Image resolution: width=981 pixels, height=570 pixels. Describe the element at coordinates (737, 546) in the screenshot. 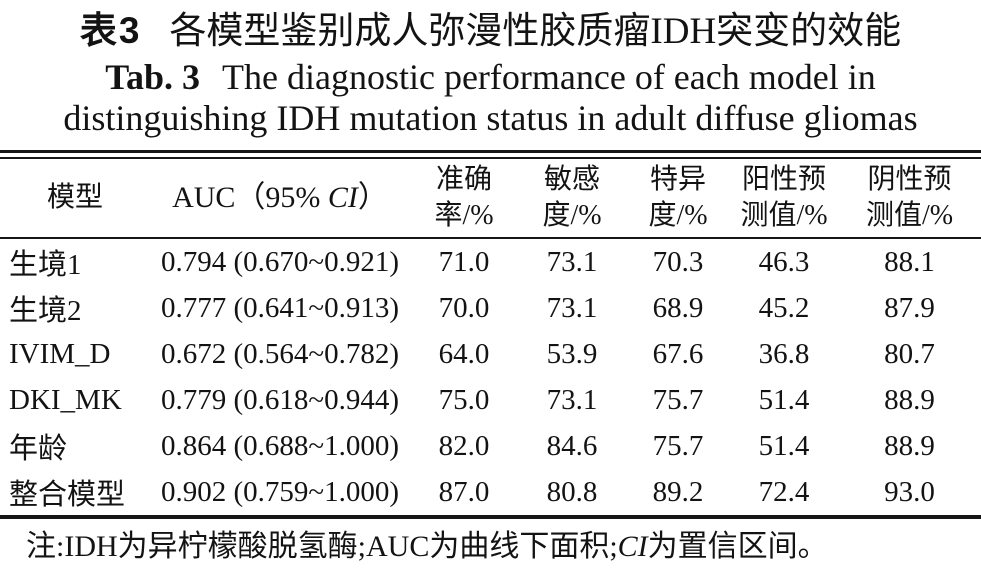

I see `footnote-text-post: 为置信区间。` at that location.